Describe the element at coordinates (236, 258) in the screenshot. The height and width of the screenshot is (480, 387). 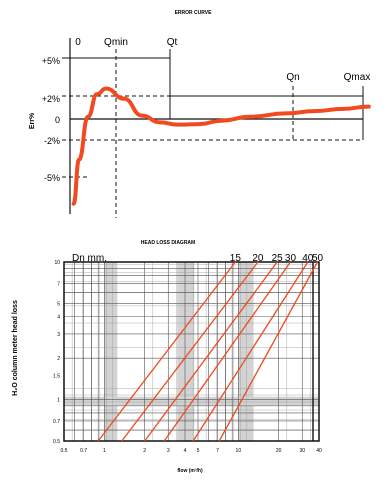
I see `head-loss-series-label-15: 15` at that location.